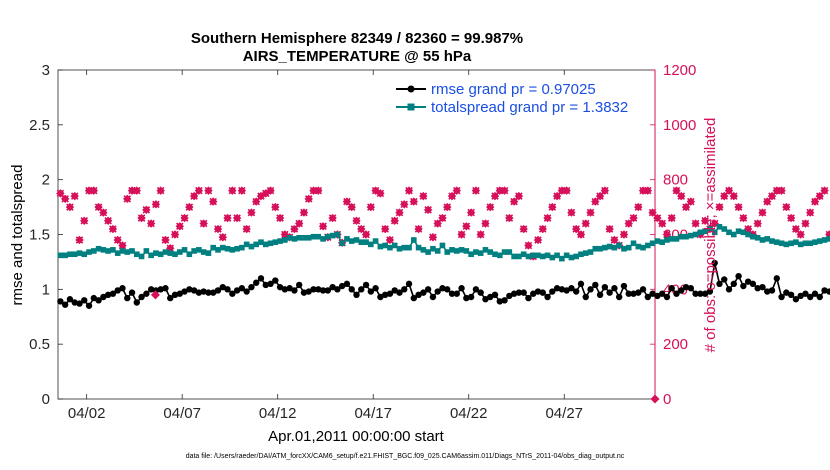 The image size is (830, 470). Describe the element at coordinates (46, 289) in the screenshot. I see `y-left-tick-label: 1` at that location.